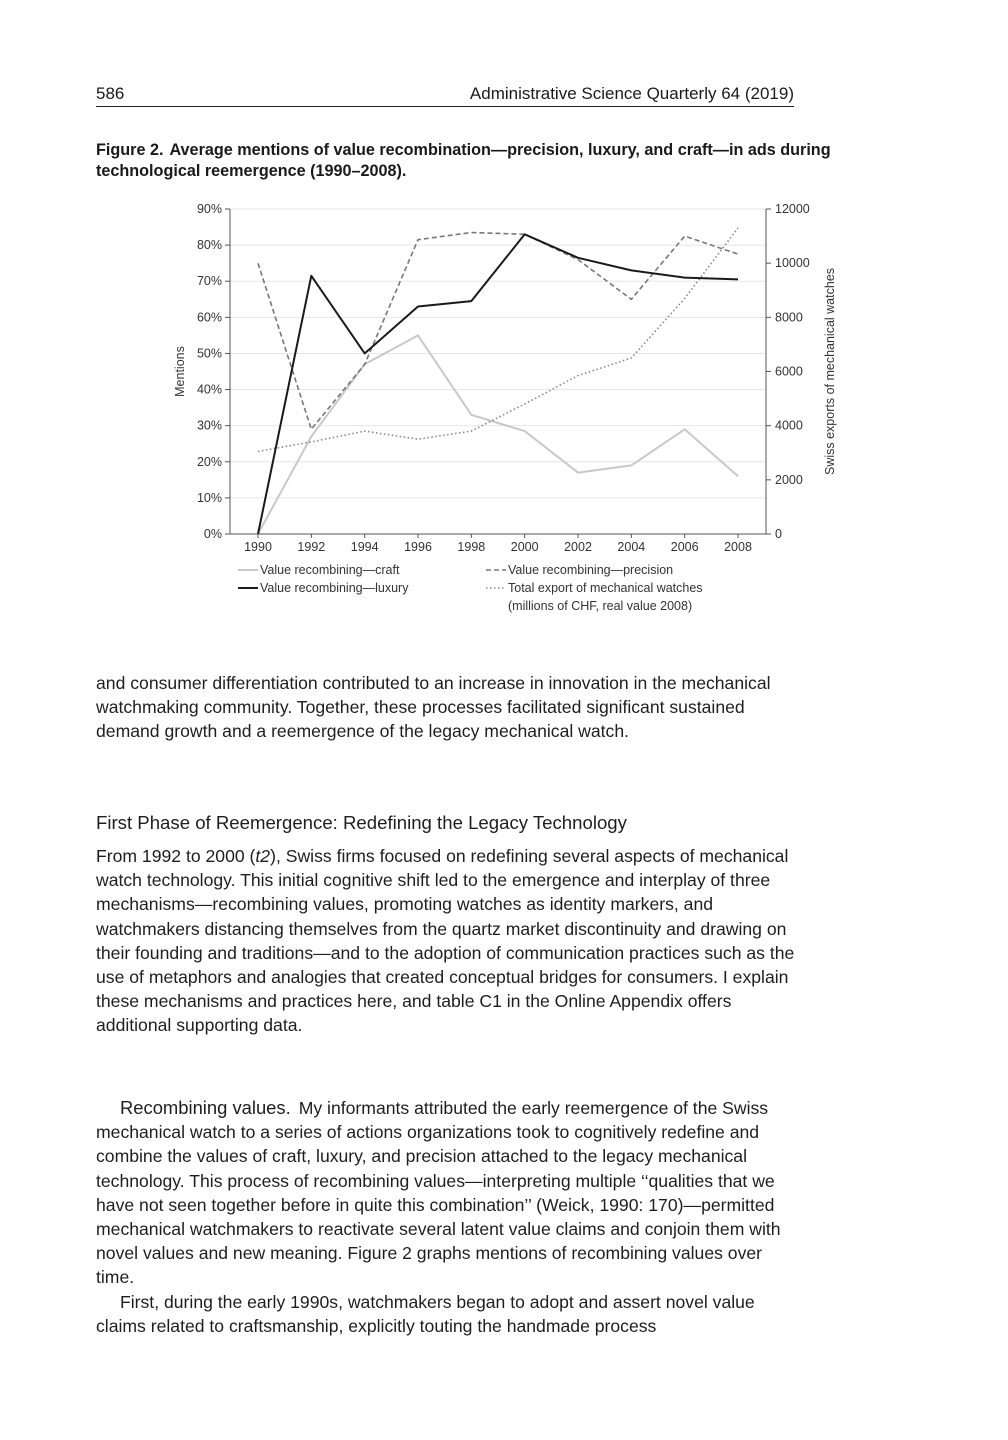  Describe the element at coordinates (258, 547) in the screenshot. I see `x-tick-label: 1990` at that location.